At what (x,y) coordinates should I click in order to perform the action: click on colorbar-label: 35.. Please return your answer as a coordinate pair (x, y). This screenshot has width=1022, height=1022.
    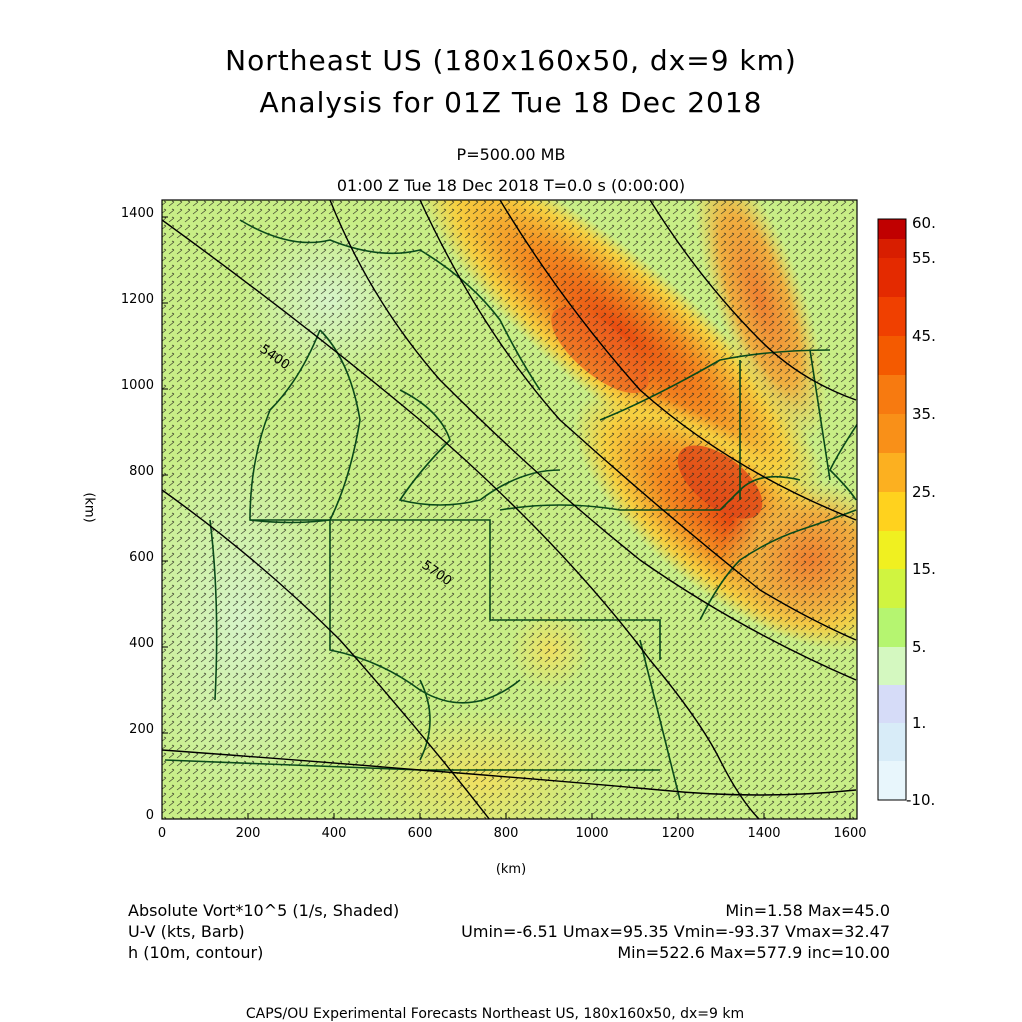
    Looking at the image, I should click on (924, 414).